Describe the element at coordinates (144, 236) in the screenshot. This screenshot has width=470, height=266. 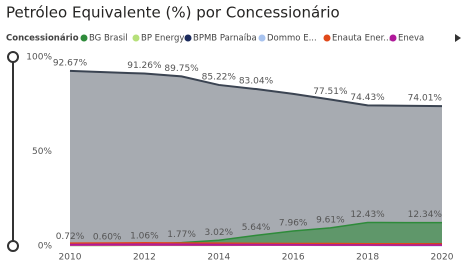
I see `data-label: 1.06%` at that location.